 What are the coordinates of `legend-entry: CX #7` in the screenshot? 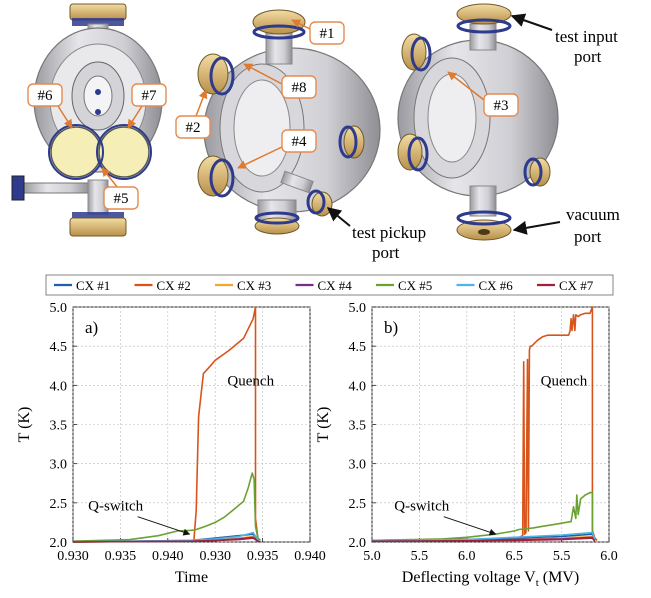 It's located at (565, 285).